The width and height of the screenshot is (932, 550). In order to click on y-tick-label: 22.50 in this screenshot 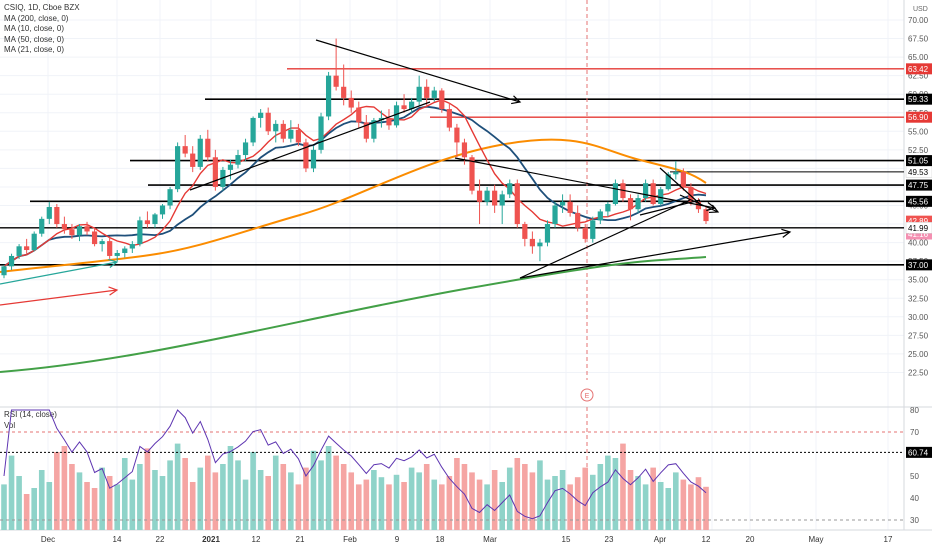, I will do `click(918, 372)`.